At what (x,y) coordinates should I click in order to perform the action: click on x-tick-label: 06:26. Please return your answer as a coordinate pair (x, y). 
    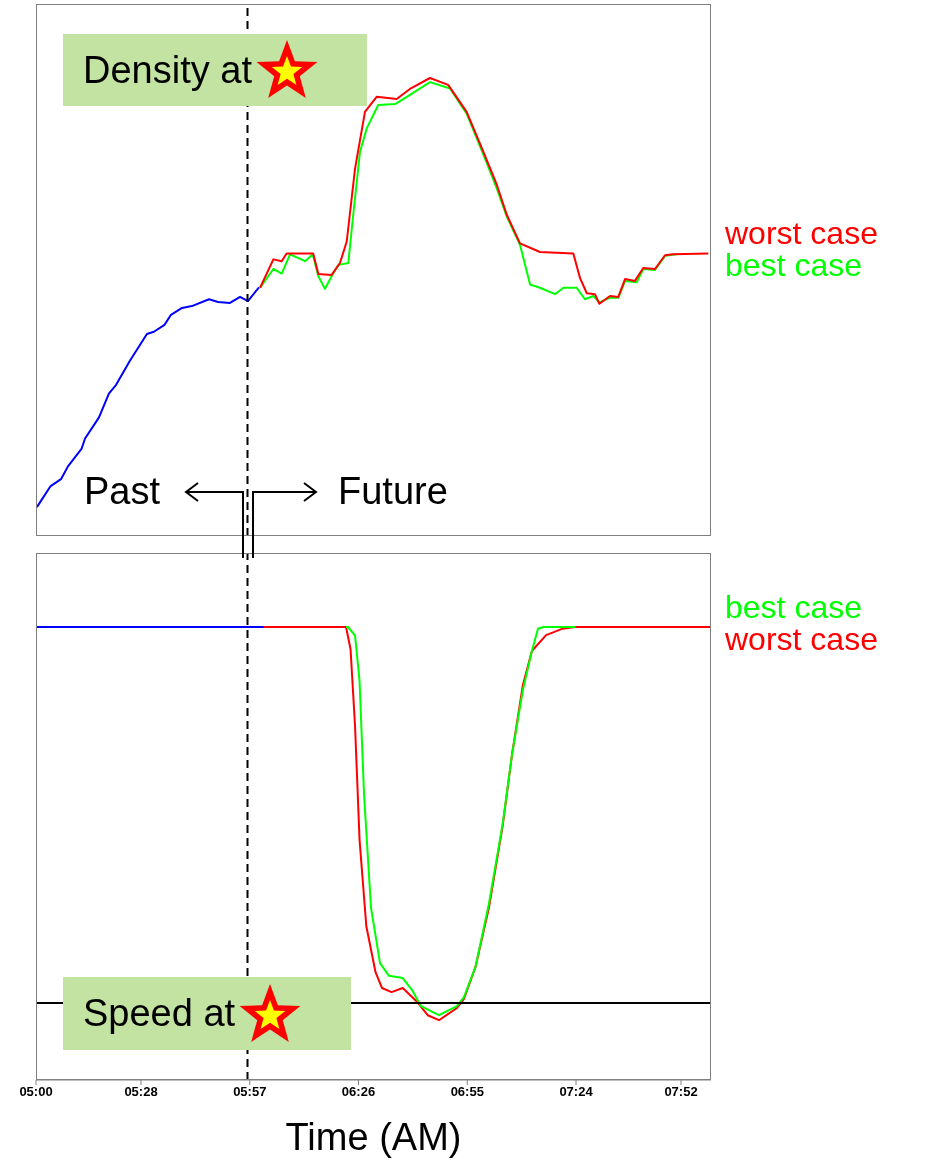
    Looking at the image, I should click on (358, 1092).